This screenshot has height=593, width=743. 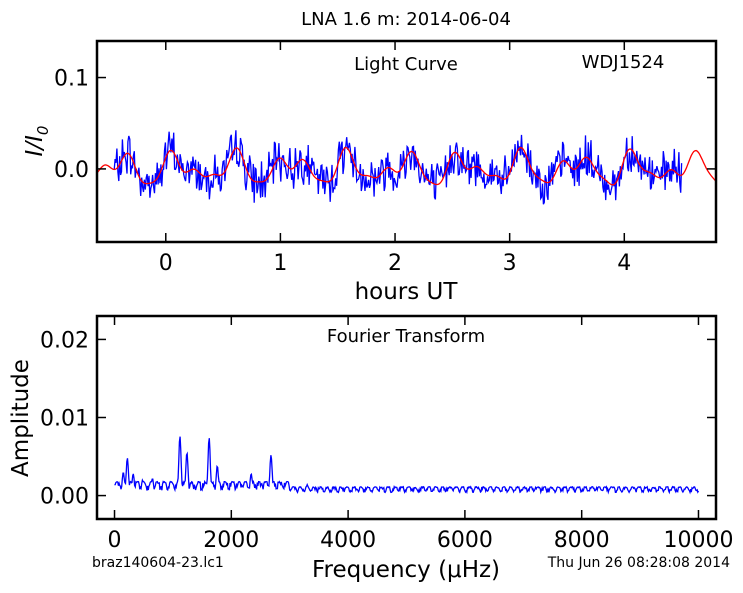 What do you see at coordinates (638, 563) in the screenshot?
I see `footer-timestamp: Thu Jun 26 08:28:08 2014` at bounding box center [638, 563].